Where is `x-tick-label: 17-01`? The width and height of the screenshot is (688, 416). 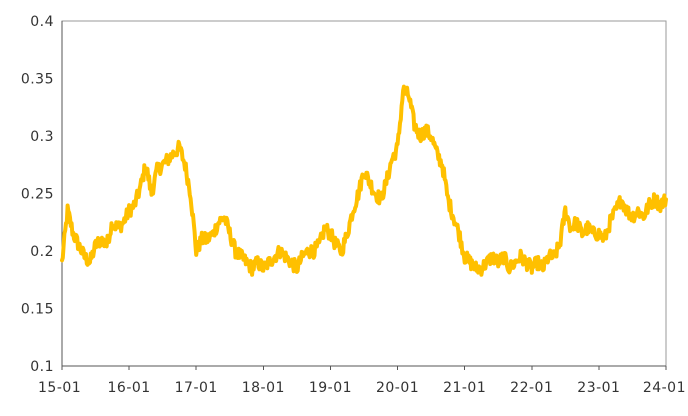 x-tick-label: 17-01 is located at coordinates (196, 388).